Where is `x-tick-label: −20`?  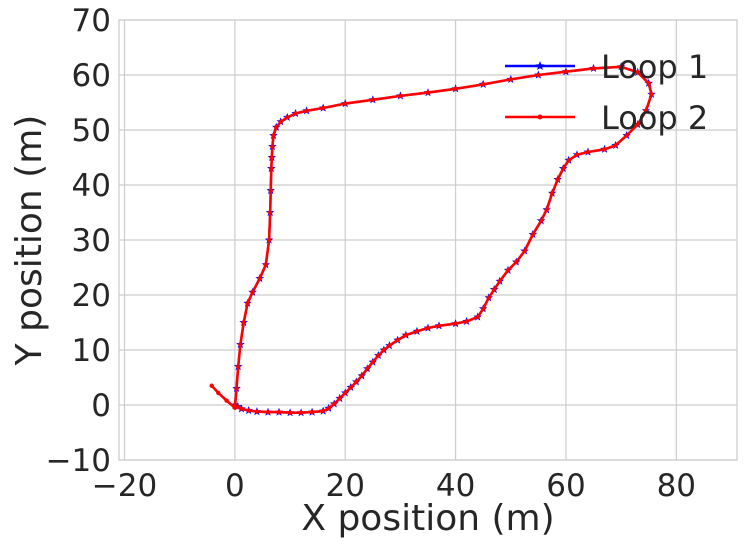 x-tick-label: −20 is located at coordinates (124, 486).